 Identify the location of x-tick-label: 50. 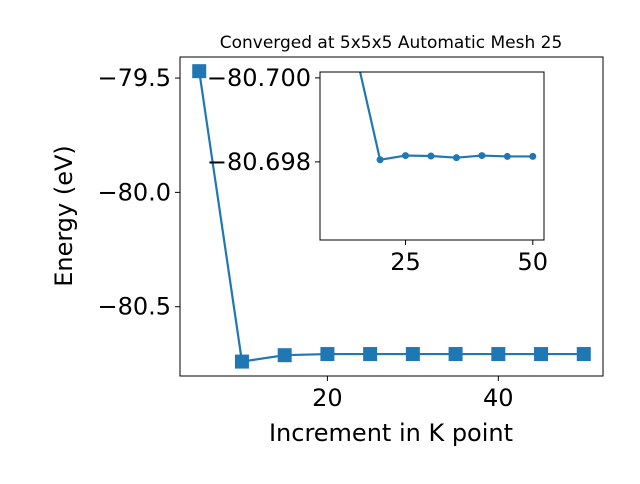
(533, 262).